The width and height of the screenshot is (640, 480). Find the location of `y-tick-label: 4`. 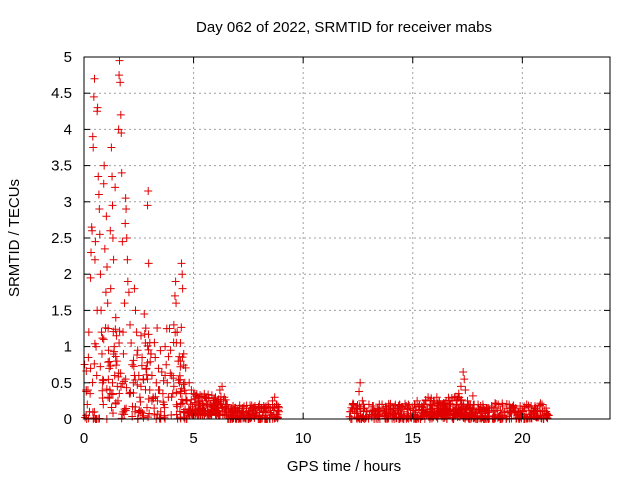

y-tick-label: 4 is located at coordinates (68, 129).